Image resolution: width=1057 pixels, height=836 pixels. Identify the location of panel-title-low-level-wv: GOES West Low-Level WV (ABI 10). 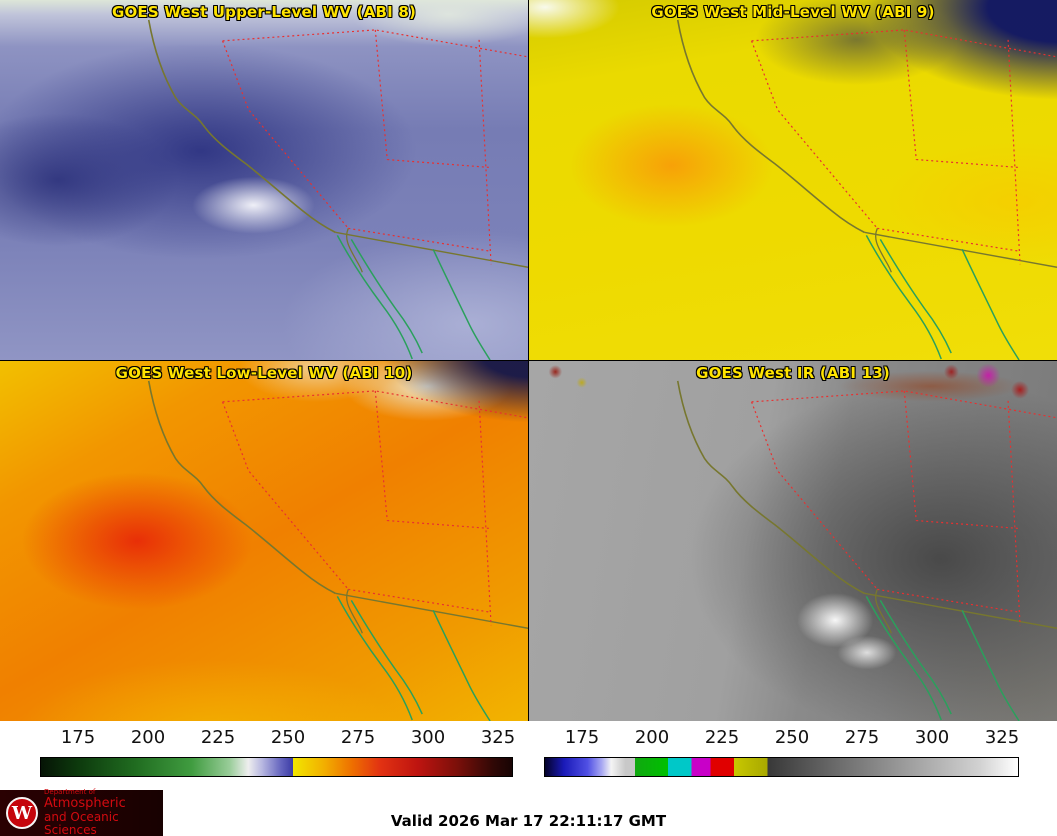
(264, 373).